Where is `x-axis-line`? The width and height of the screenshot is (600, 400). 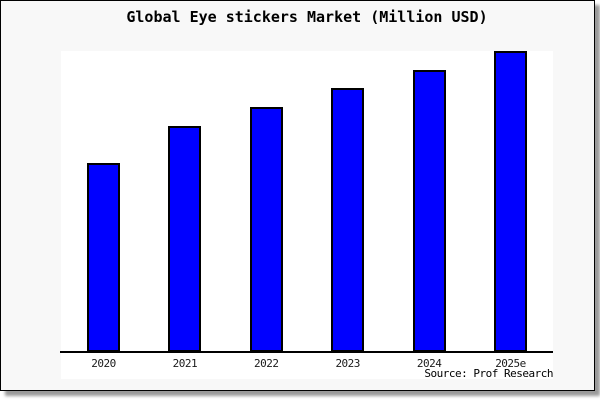 x-axis-line is located at coordinates (306, 352).